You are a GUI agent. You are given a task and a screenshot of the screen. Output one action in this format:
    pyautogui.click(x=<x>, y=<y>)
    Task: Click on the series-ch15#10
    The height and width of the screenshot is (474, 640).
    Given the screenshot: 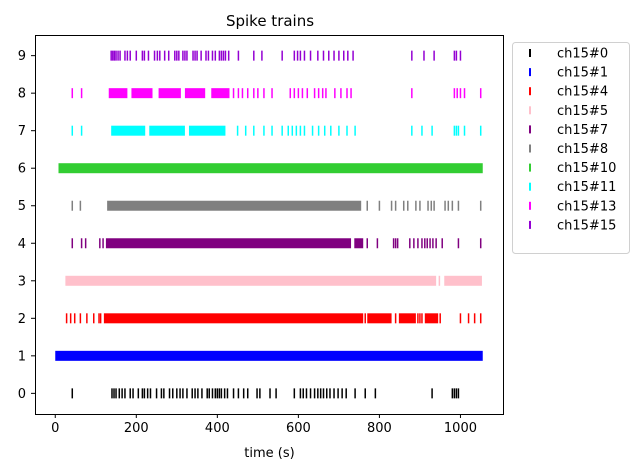 What is the action you would take?
    pyautogui.click(x=270, y=168)
    